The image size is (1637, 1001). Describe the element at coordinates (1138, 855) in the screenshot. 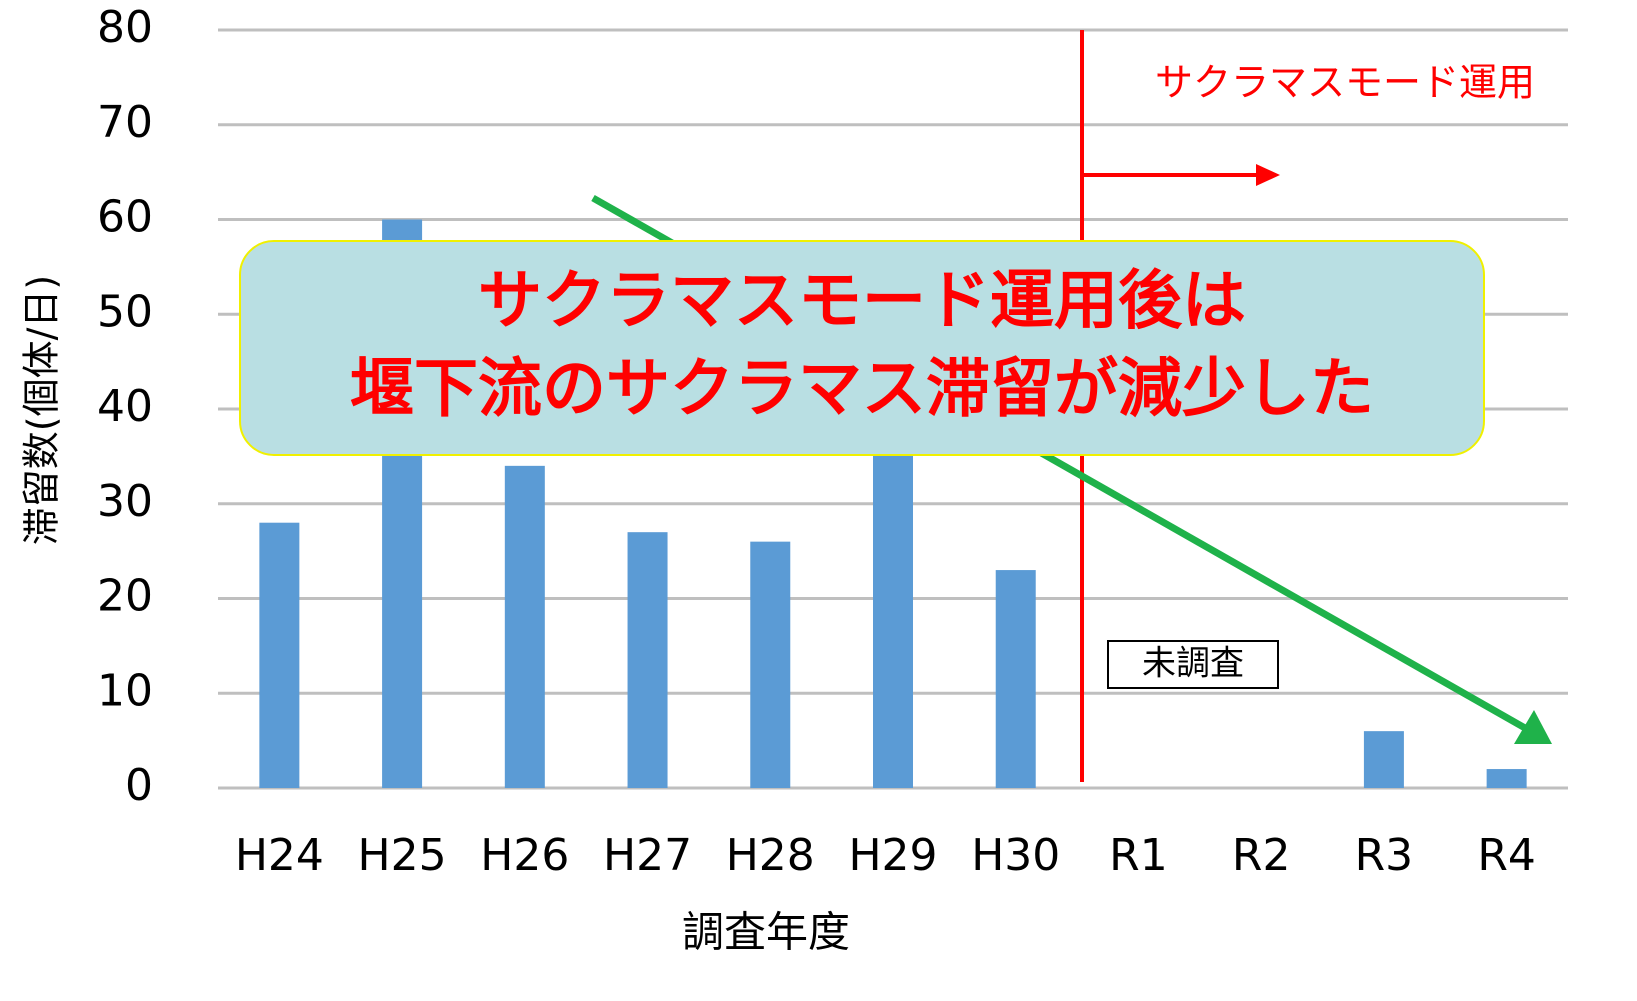

I see `x-tick-label: R1` at that location.